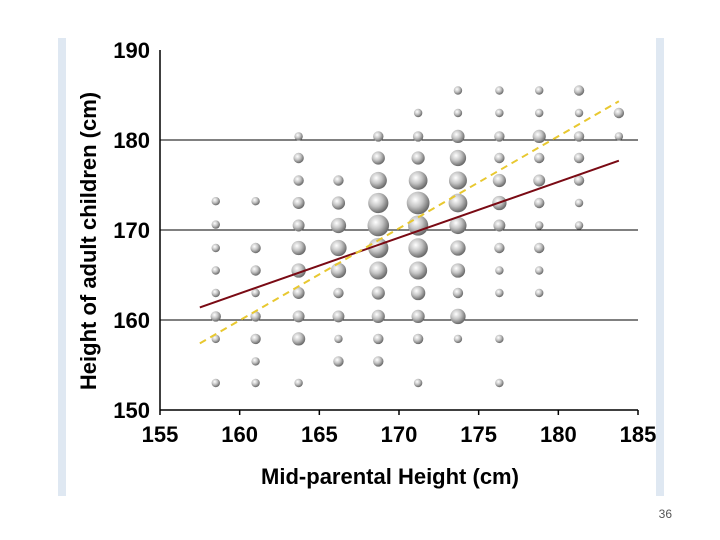 Image resolution: width=720 pixels, height=540 pixels. What do you see at coordinates (131, 50) in the screenshot?
I see `y-tick-label: 190` at bounding box center [131, 50].